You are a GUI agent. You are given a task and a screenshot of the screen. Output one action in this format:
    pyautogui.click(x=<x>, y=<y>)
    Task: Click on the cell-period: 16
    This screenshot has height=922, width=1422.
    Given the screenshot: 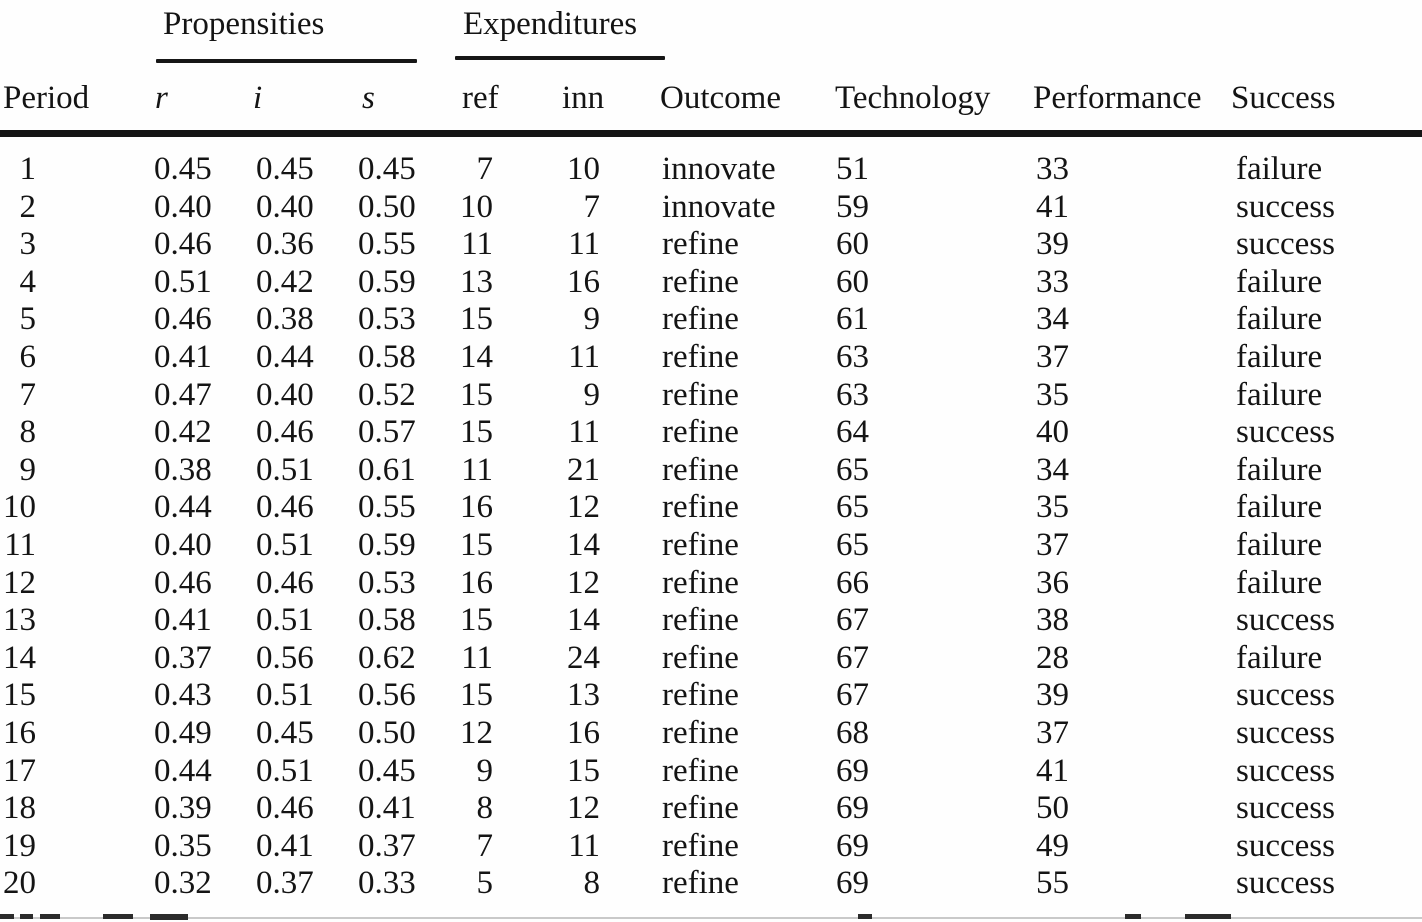 What is the action you would take?
    pyautogui.click(x=19, y=732)
    